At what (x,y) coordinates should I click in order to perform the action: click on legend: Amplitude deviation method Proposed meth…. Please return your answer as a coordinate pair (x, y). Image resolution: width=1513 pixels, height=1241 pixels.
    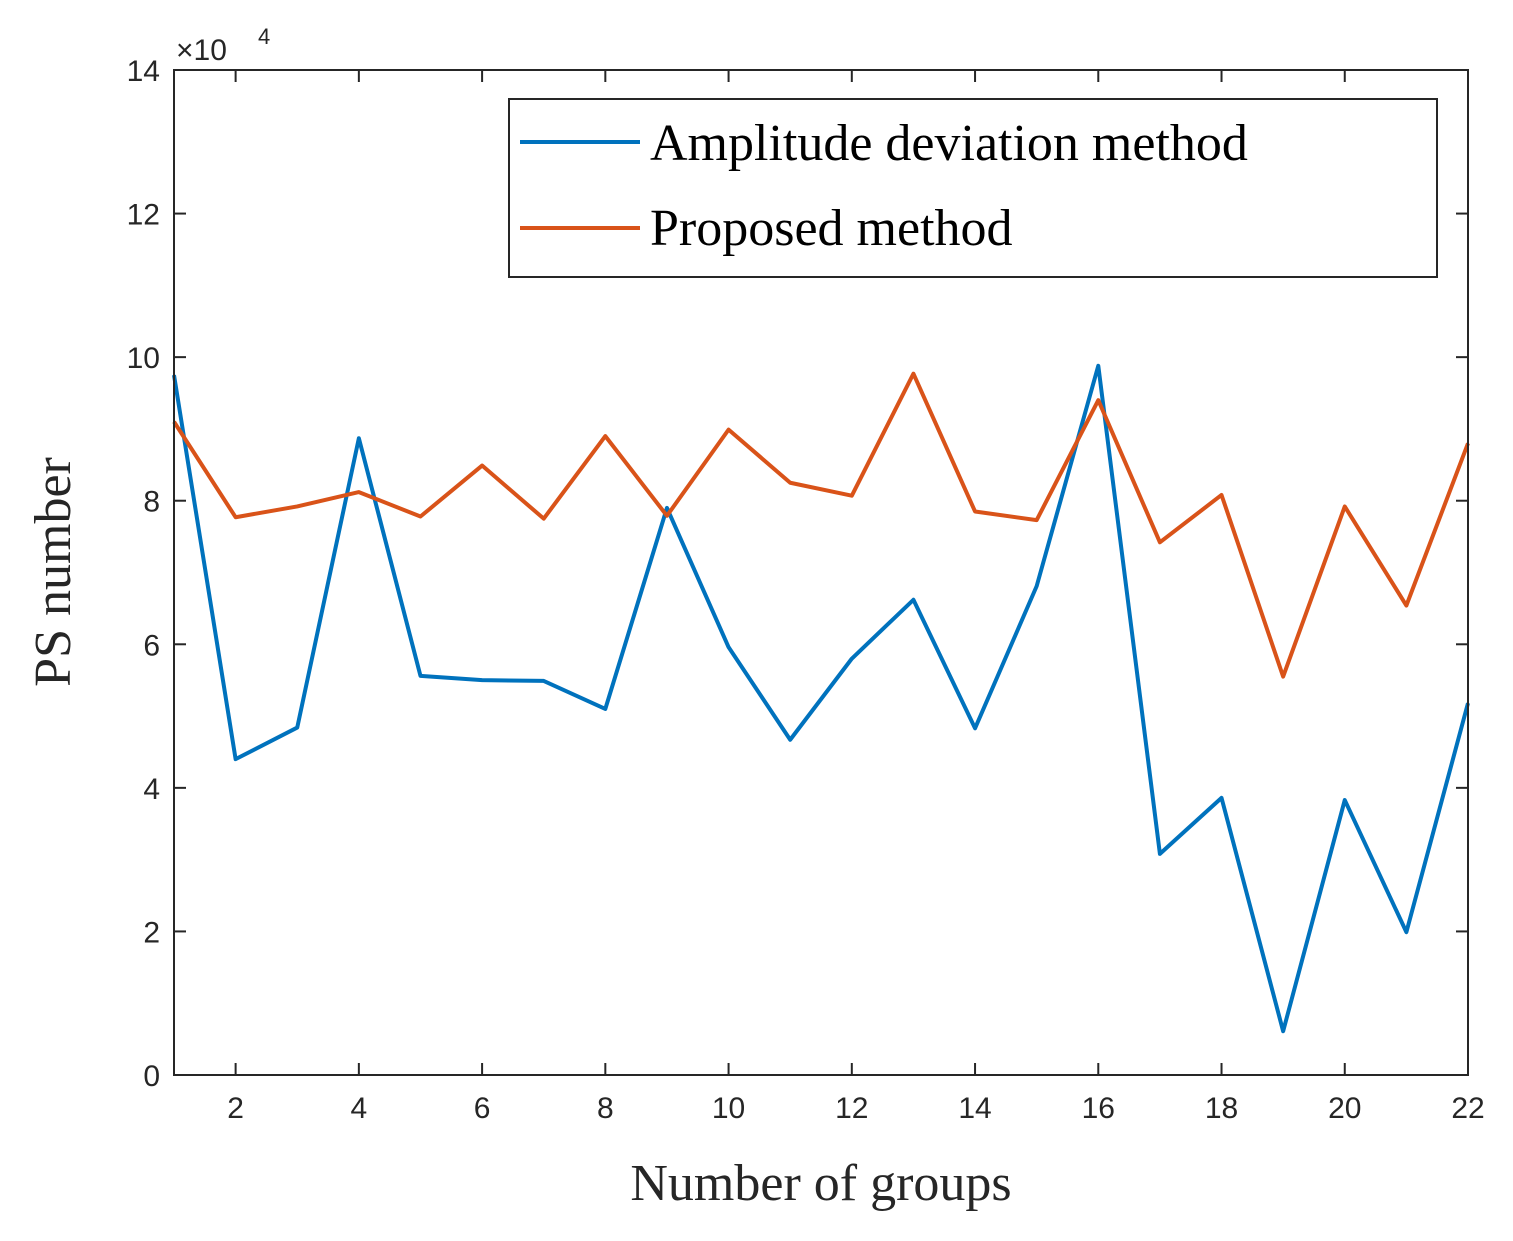
    Looking at the image, I should click on (973, 188).